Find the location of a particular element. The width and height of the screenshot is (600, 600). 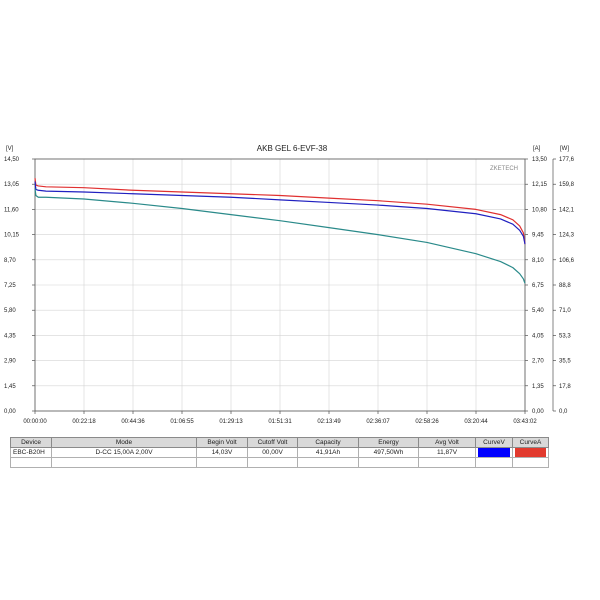

y-left-tick-label: 14,50 is located at coordinates (12, 160).